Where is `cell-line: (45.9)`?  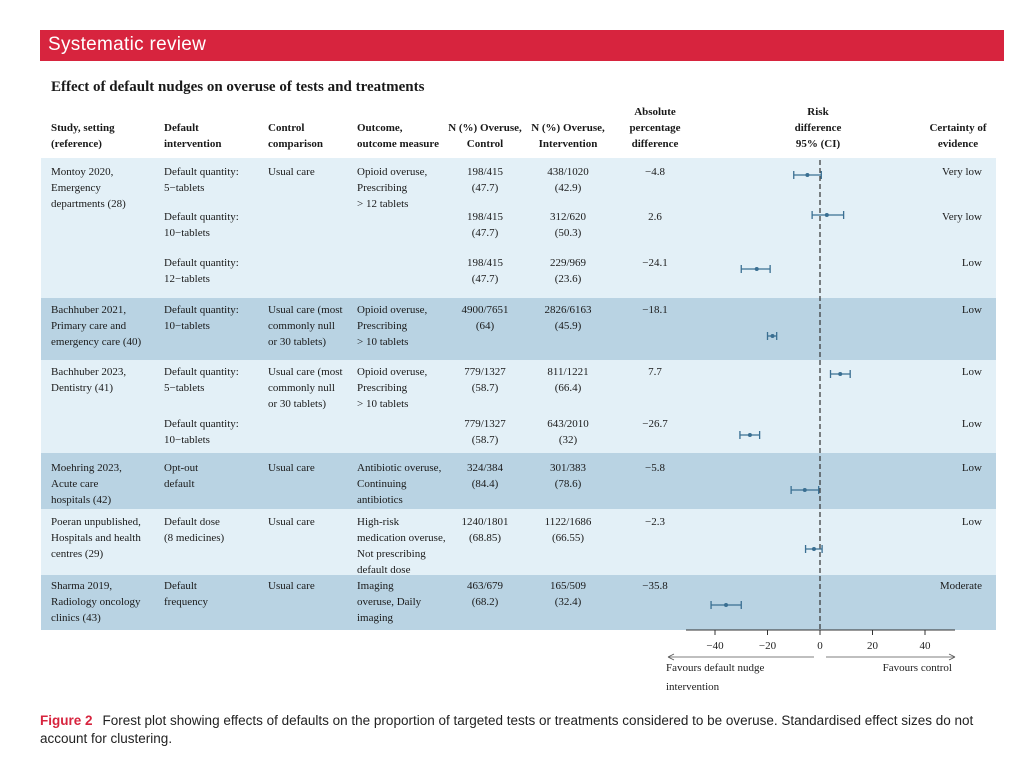 cell-line: (45.9) is located at coordinates (568, 326).